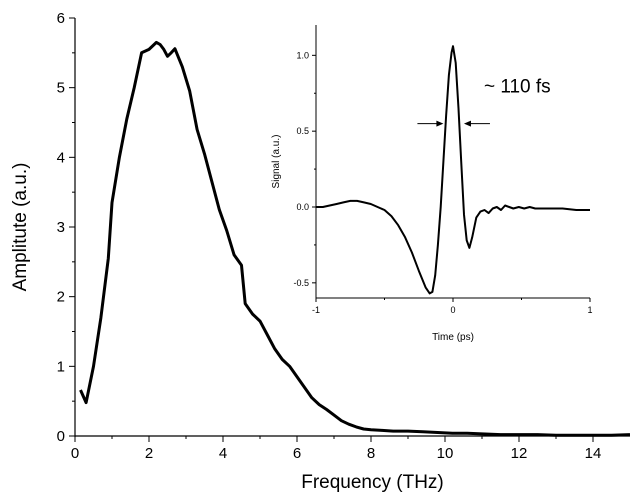 The image size is (630, 499). Describe the element at coordinates (75, 453) in the screenshot. I see `x-tick-label: 0` at that location.